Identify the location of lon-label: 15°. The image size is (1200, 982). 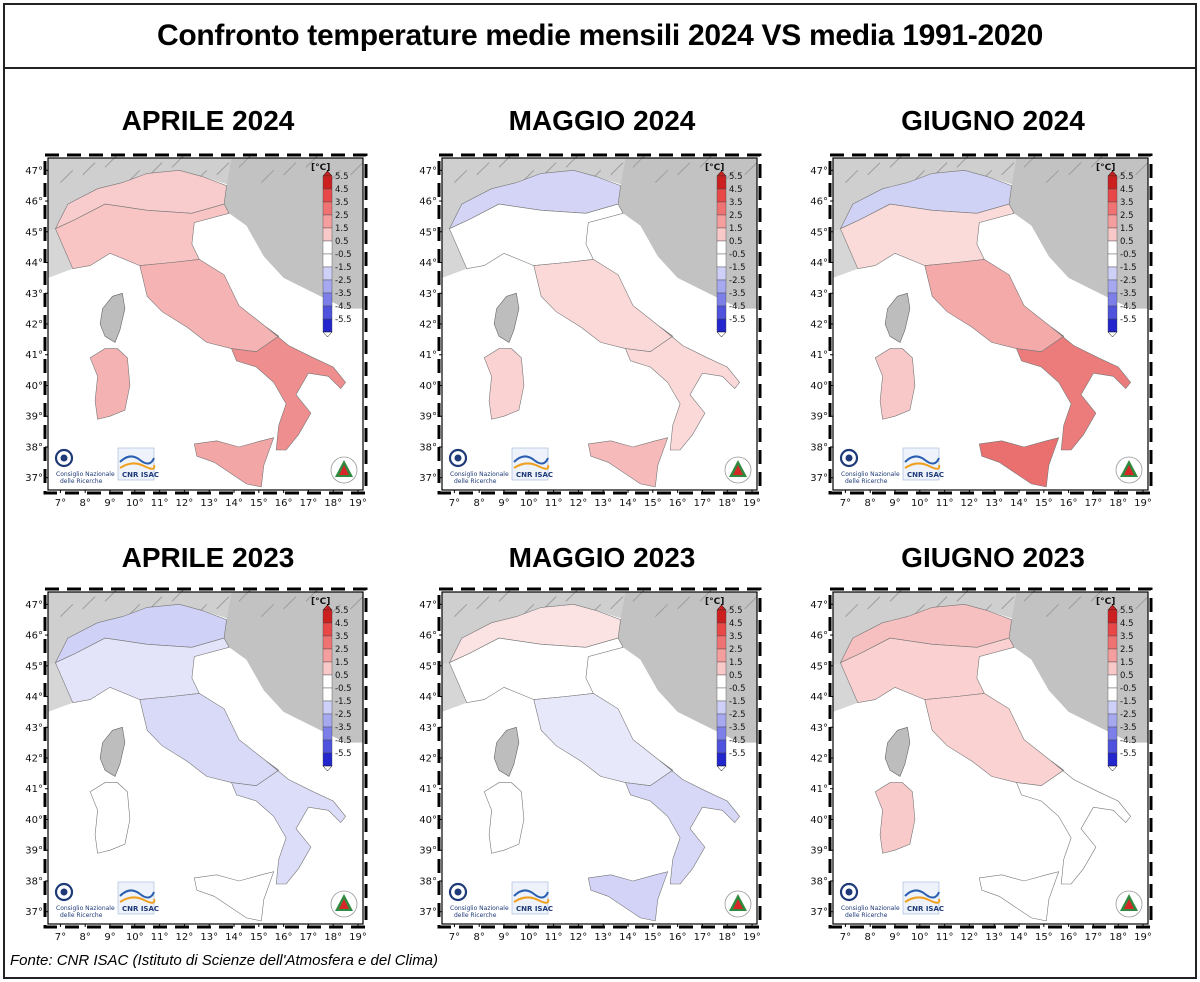
(259, 503).